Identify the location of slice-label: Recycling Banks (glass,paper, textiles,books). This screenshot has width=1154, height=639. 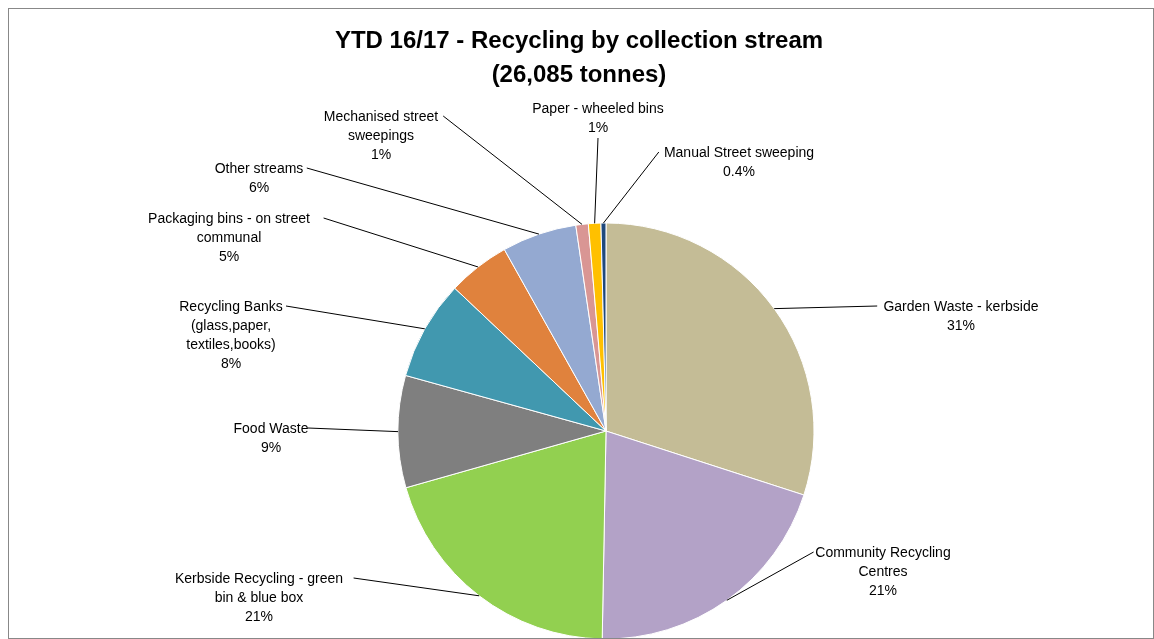
(231, 325).